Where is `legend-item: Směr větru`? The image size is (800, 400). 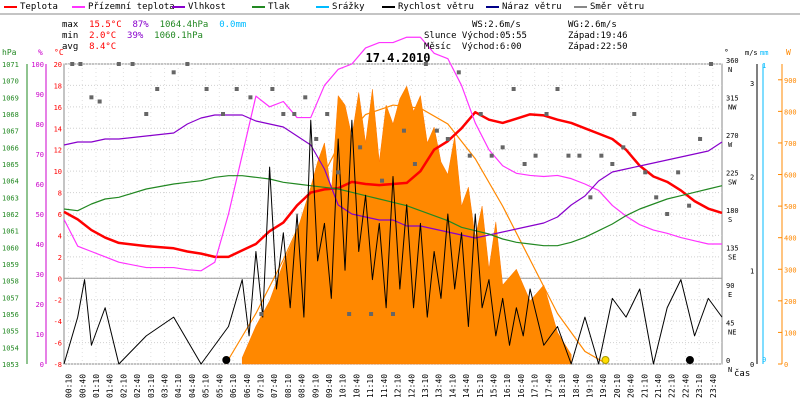
legend-item: Směr větru is located at coordinates (609, 7).